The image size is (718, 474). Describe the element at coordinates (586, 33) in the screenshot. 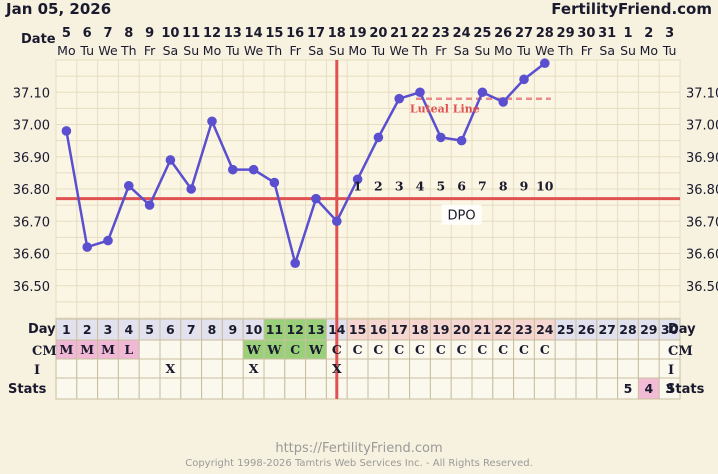

I see `date-label: 30` at that location.